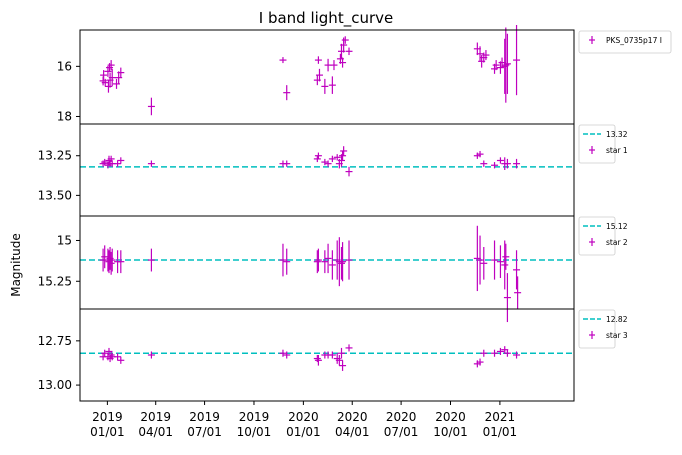 This screenshot has height=455, width=682. What do you see at coordinates (352, 432) in the screenshot?
I see `x-tick-label-date: 04/01` at bounding box center [352, 432].